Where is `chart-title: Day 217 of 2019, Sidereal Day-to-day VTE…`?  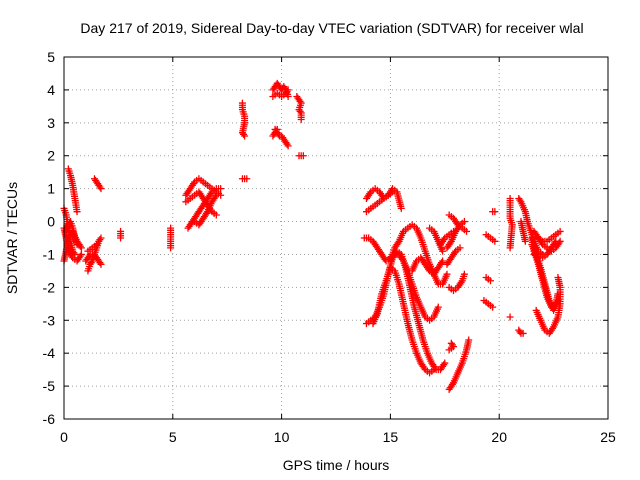
chart-title: Day 217 of 2019, Sidereal Day-to-day VTE… is located at coordinates (331, 28).